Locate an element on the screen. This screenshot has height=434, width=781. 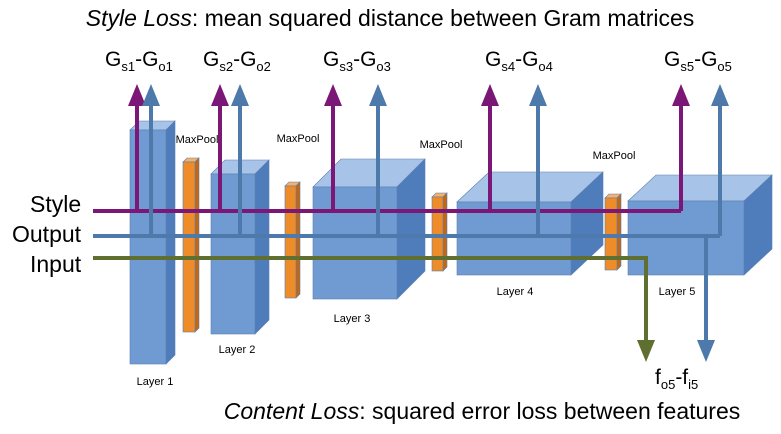
layer-1-label: Layer 1 is located at coordinates (155, 382).